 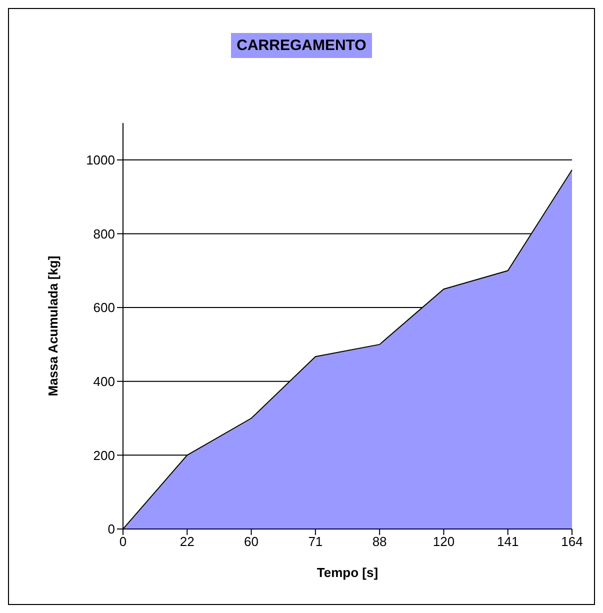 I want to click on chart-title: CARREGAMENTO, so click(x=301, y=45).